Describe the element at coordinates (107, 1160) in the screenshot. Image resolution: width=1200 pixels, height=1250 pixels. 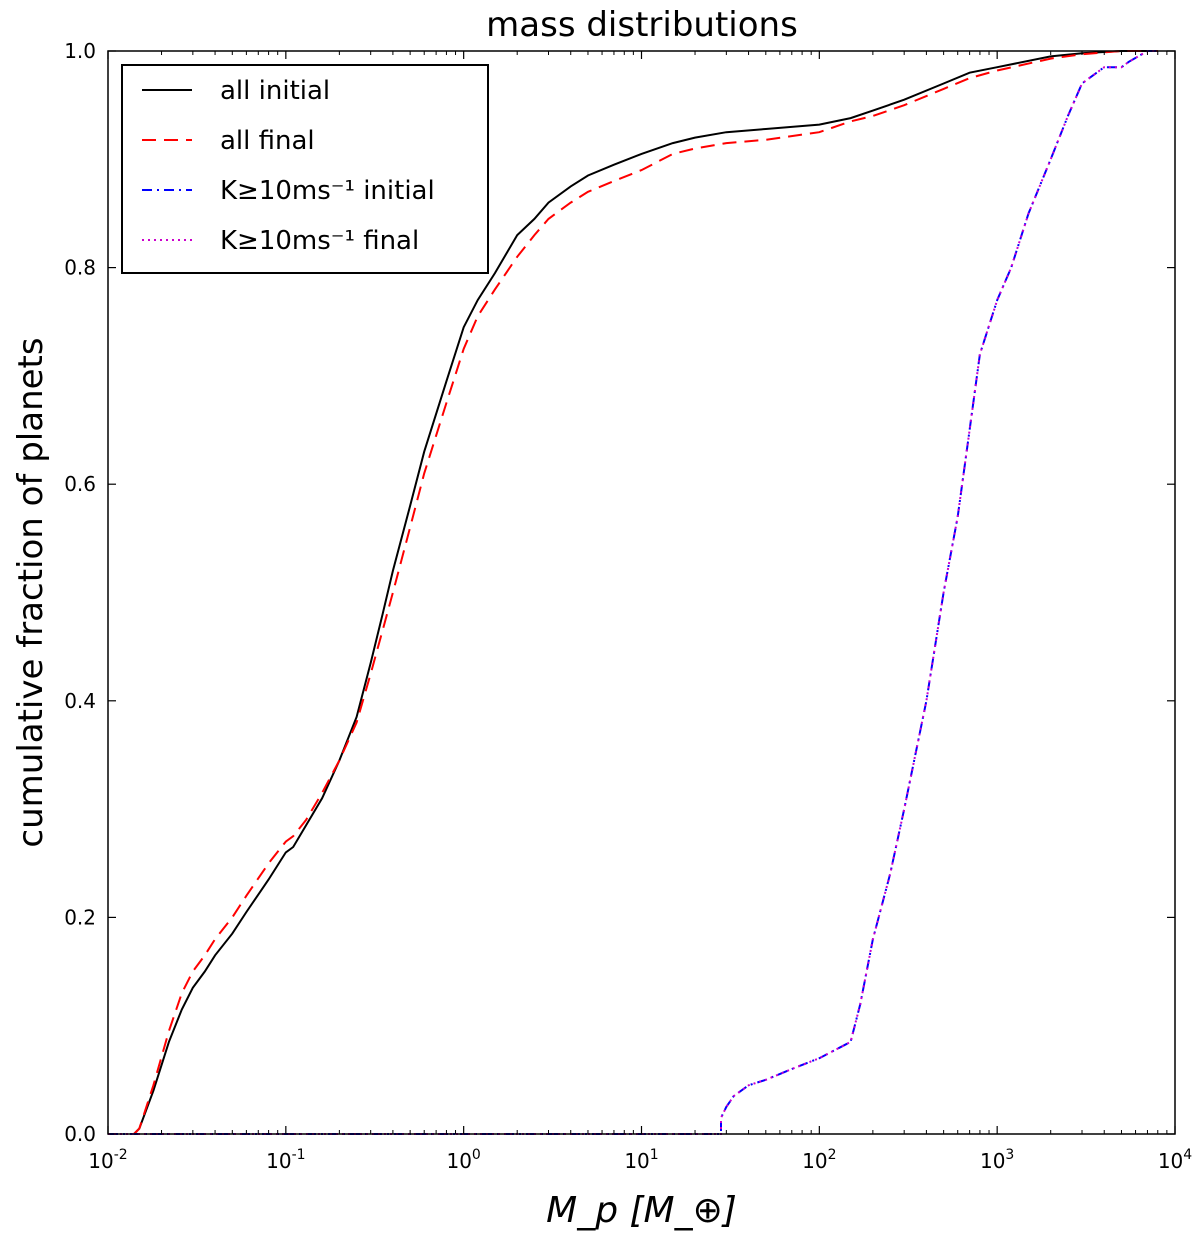
I see `x-tick-label: 10⁻²` at that location.